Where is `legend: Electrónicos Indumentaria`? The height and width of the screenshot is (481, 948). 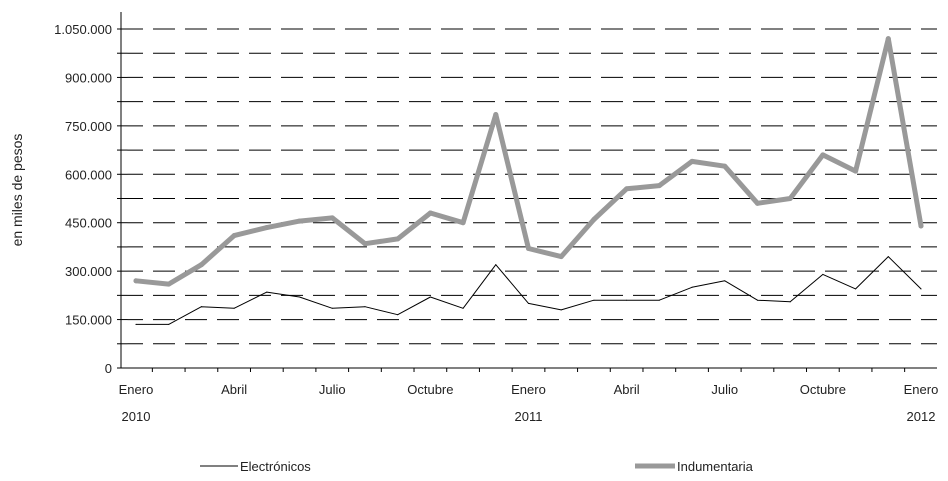
legend: Electrónicos Indumentaria is located at coordinates (477, 466).